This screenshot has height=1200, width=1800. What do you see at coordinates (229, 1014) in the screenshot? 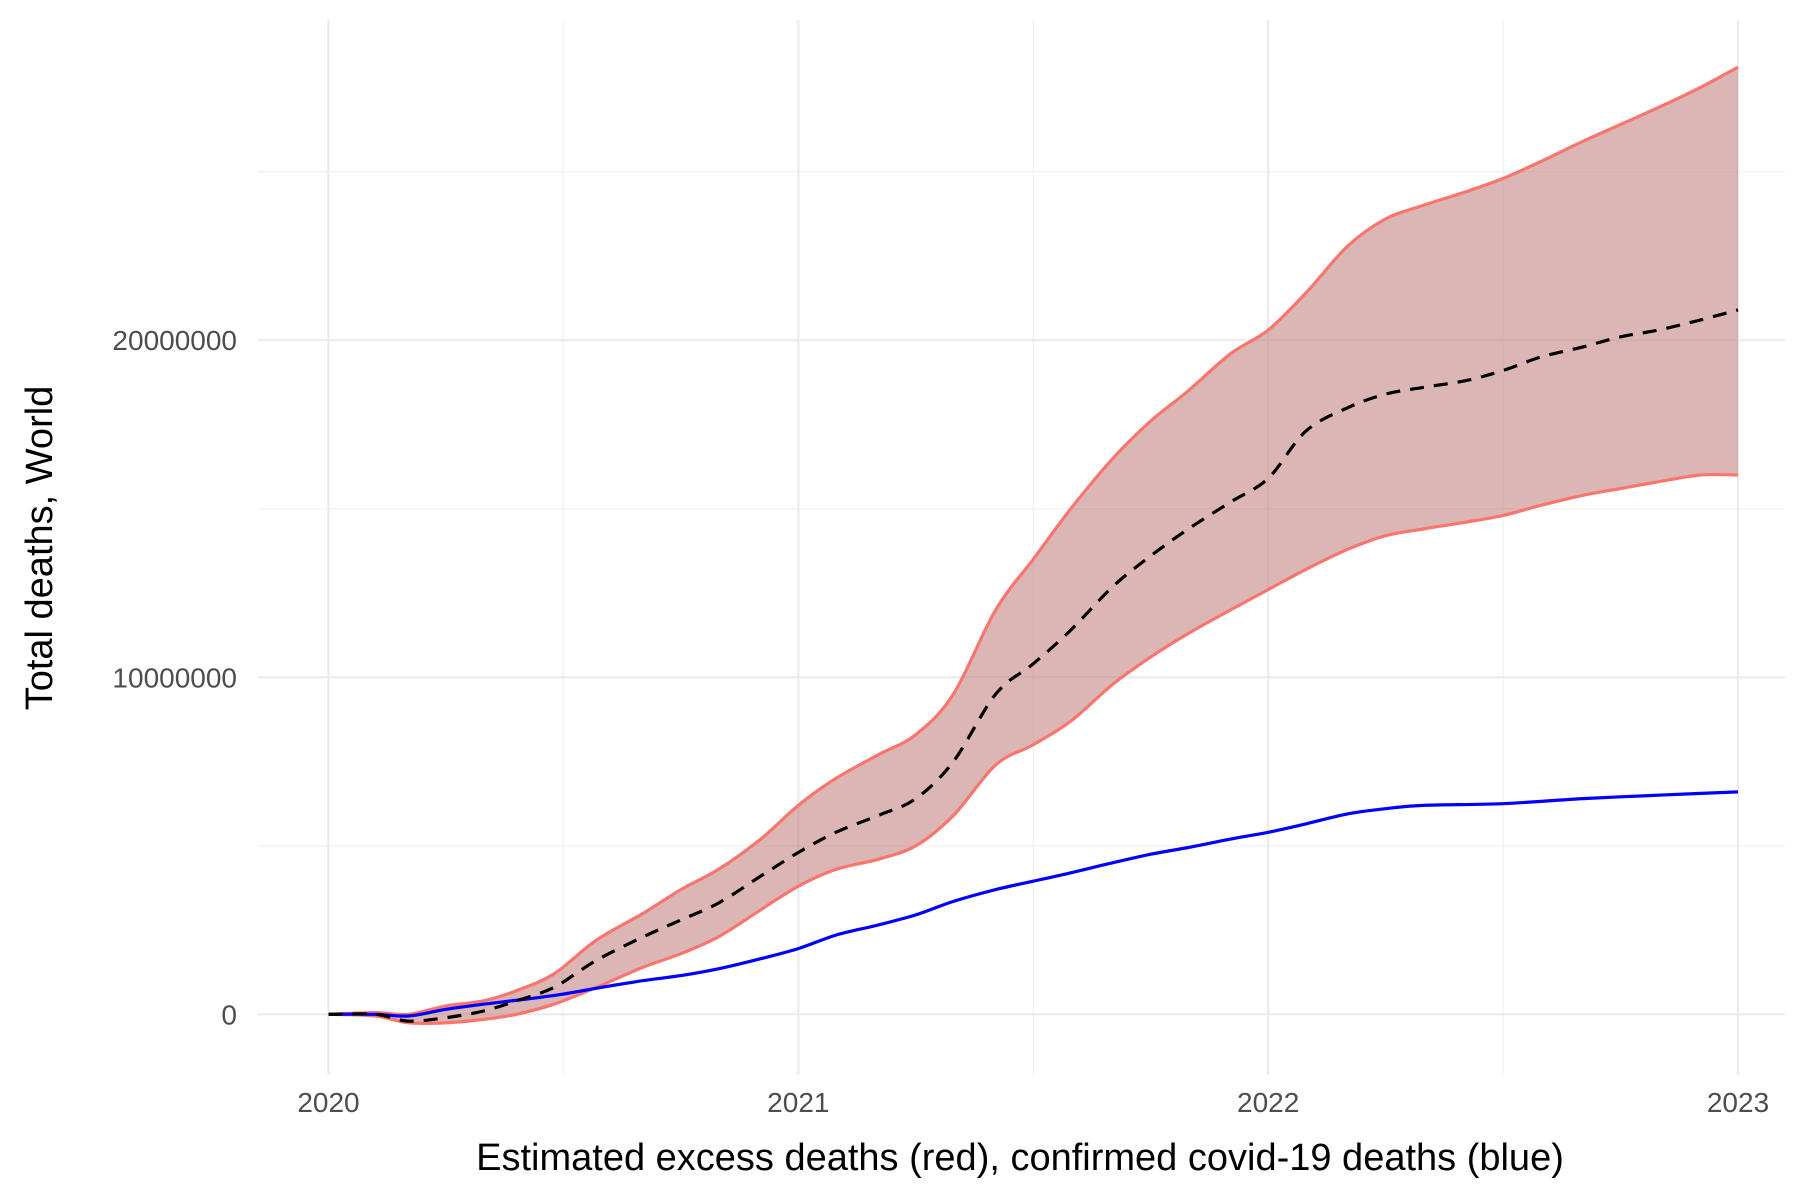
I see `y-tick-label: 0` at bounding box center [229, 1014].